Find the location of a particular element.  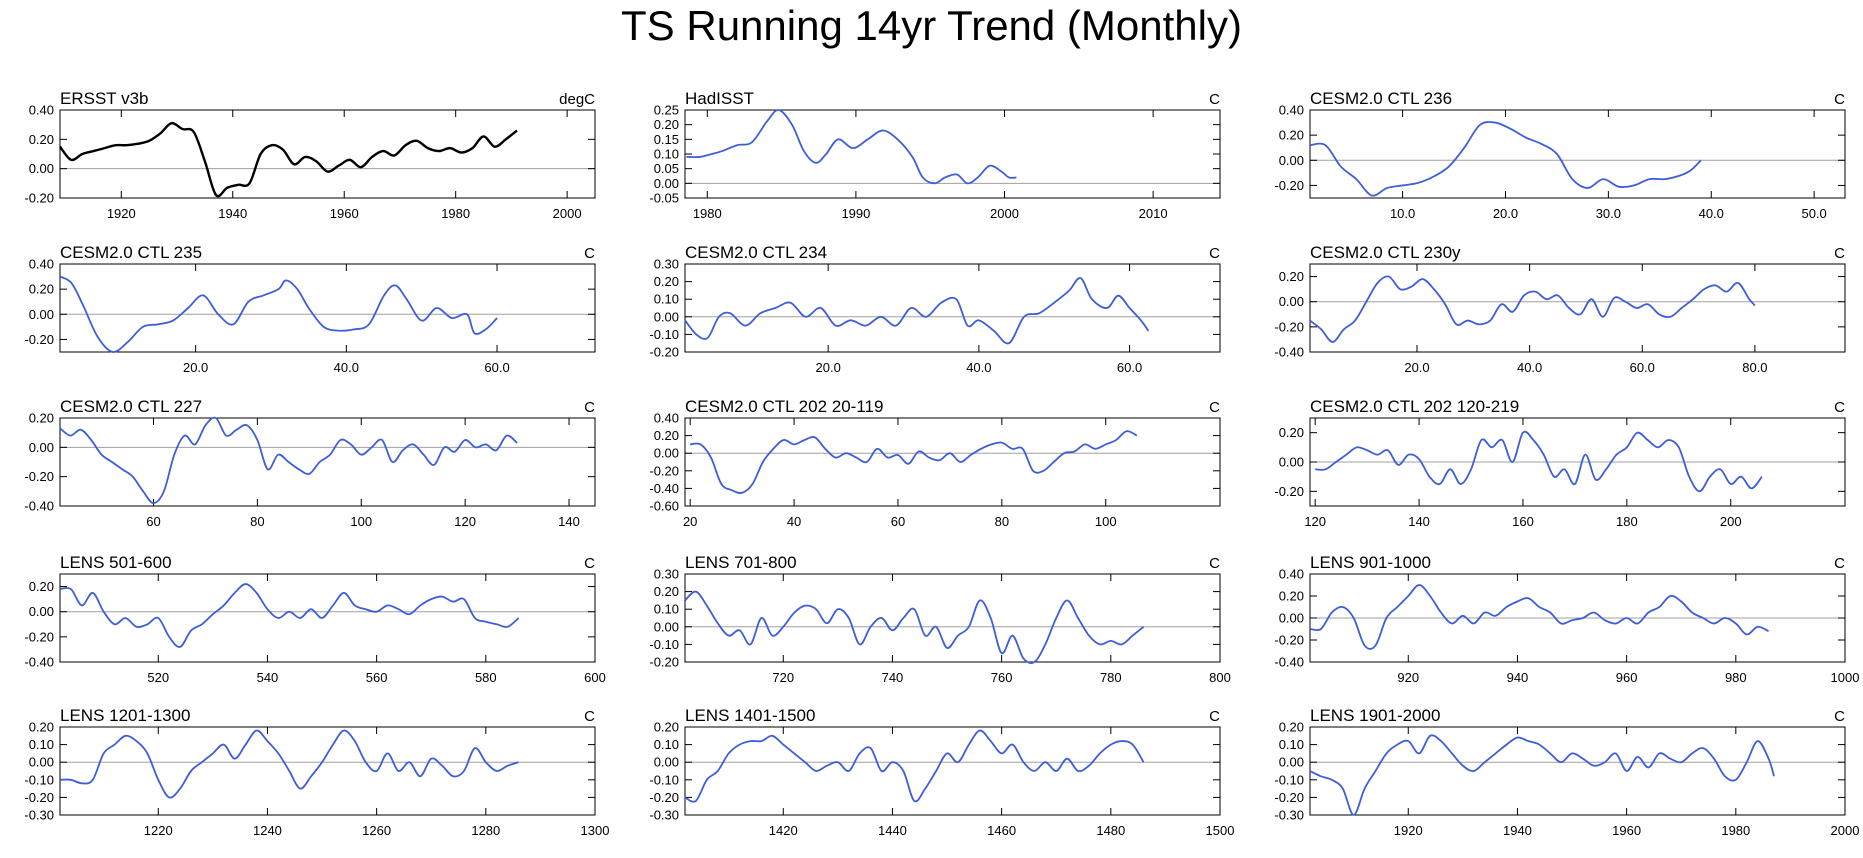

panel-title: CESM2.0 CTL 227 is located at coordinates (131, 406).